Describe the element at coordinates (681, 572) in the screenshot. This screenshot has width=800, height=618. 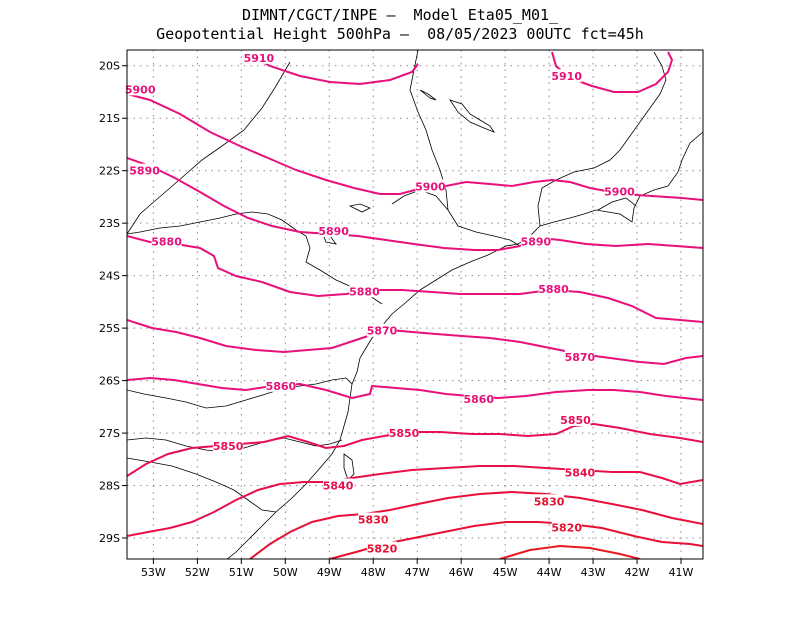
I see `tick-label-lon: 41W` at that location.